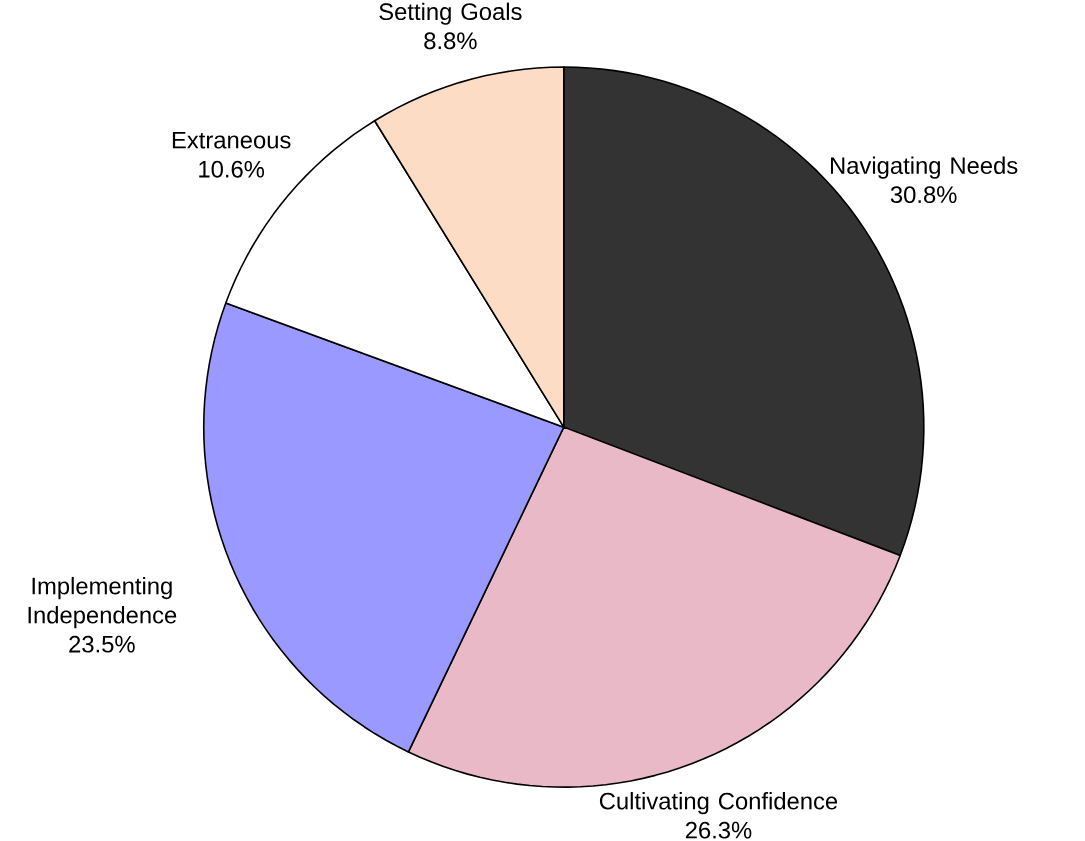 This screenshot has height=841, width=1085. What do you see at coordinates (924, 167) in the screenshot?
I see `slice-label: Navigating Needs` at bounding box center [924, 167].